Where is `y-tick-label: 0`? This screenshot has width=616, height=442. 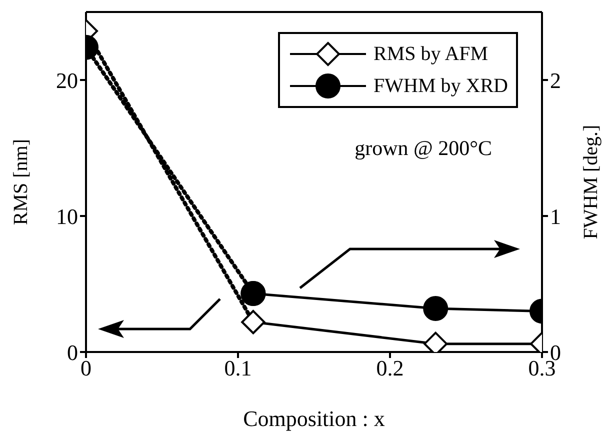 y-tick-label: 0 is located at coordinates (72, 352).